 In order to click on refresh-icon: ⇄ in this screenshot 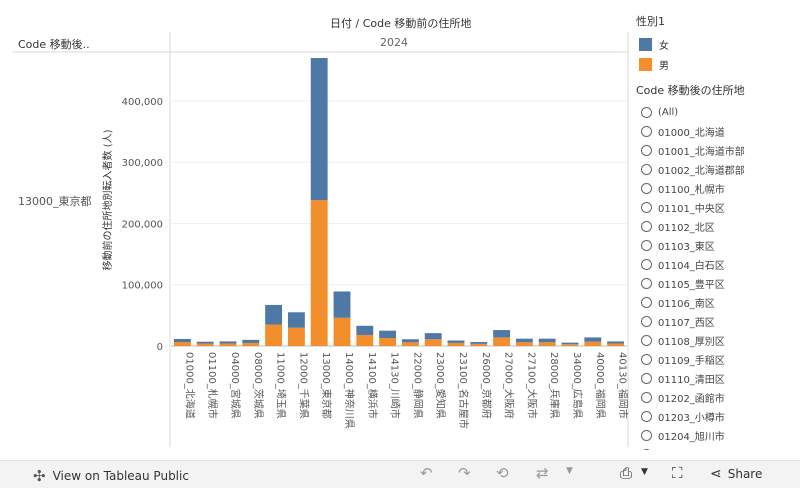, I will do `click(542, 473)`.